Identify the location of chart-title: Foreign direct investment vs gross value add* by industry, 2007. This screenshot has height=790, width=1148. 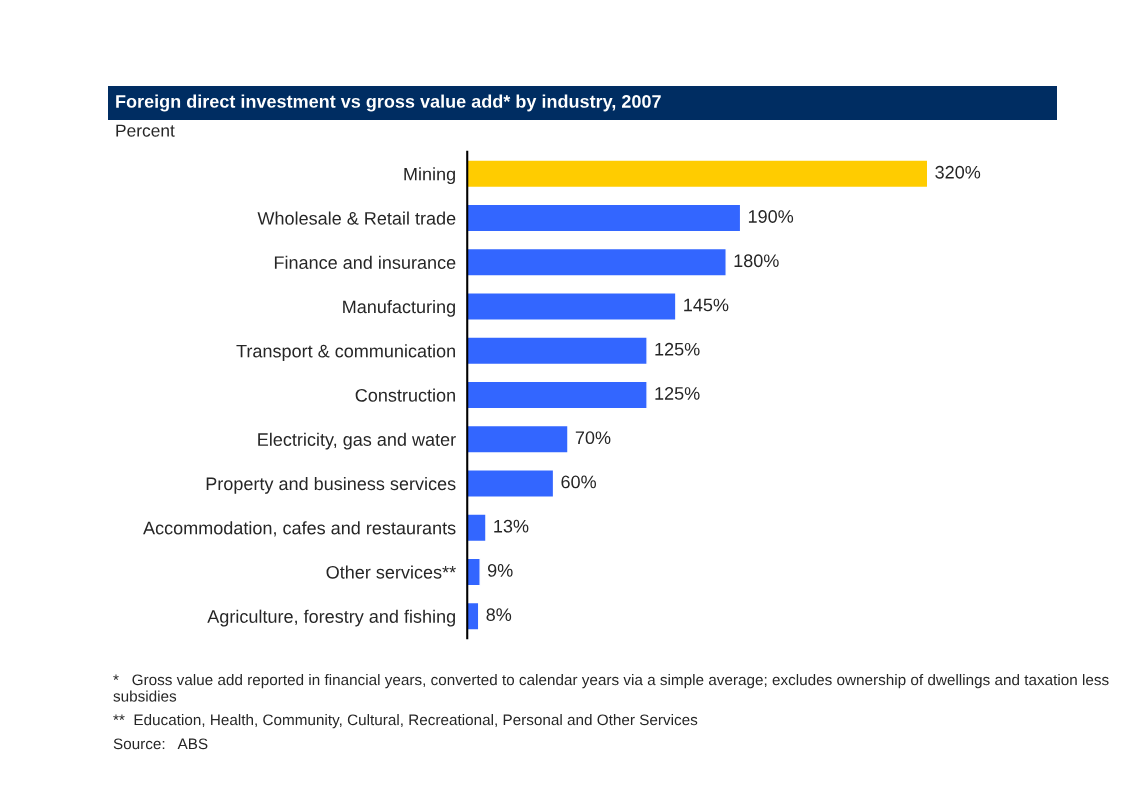
(388, 103).